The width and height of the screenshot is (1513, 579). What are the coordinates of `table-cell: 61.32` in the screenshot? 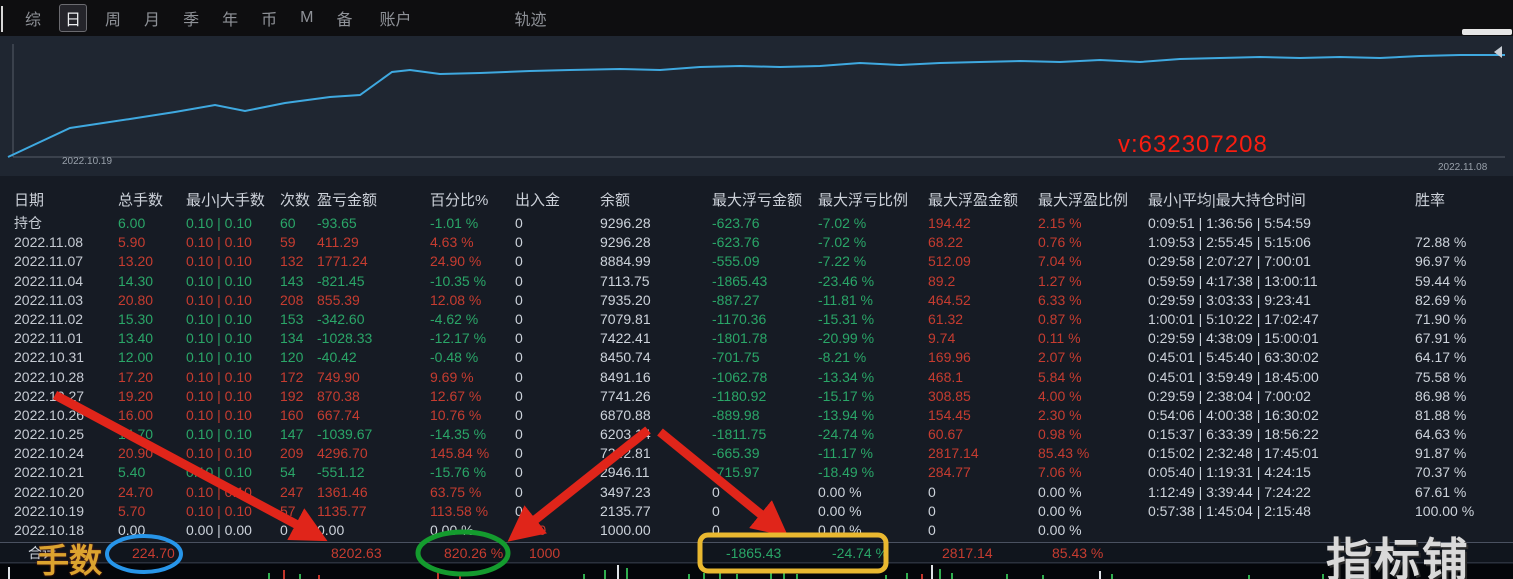 It's located at (946, 318).